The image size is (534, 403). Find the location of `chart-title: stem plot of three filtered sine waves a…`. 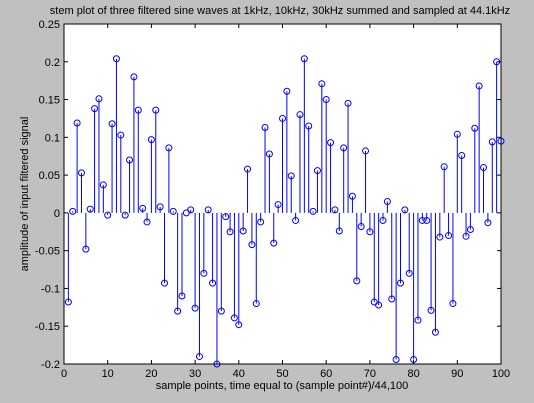

chart-title: stem plot of three filtered sine waves a… is located at coordinates (280, 11).